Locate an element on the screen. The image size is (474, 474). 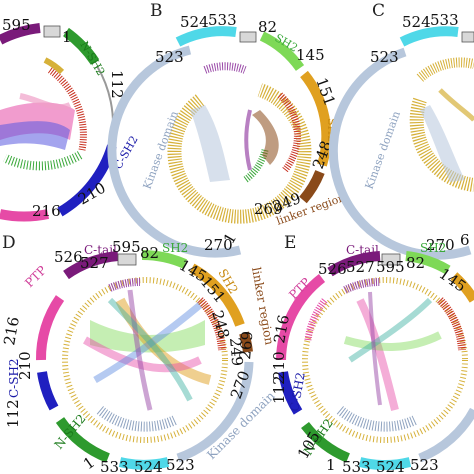
label-526: 526 is located at coordinates (68, 257).